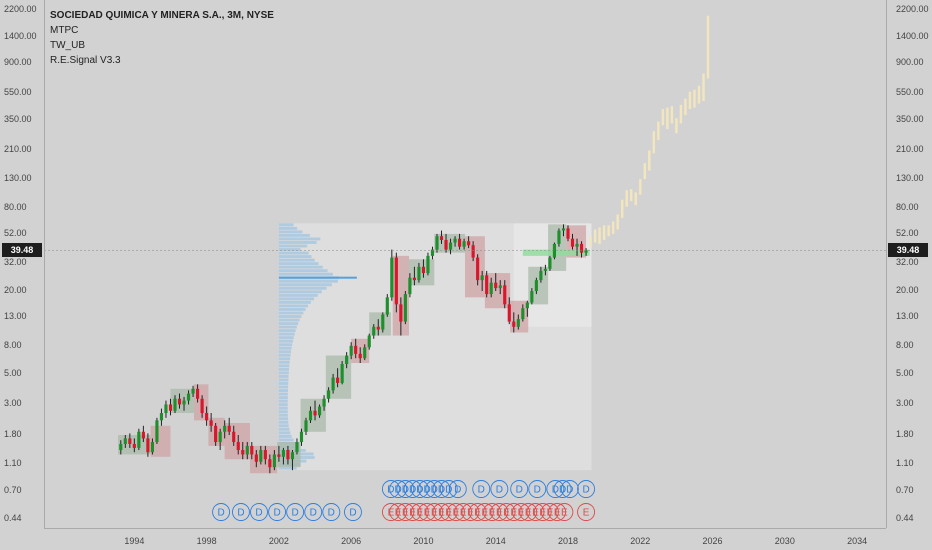 This screenshot has height=550, width=932. I want to click on price-tick-label: 13.00, so click(907, 315).